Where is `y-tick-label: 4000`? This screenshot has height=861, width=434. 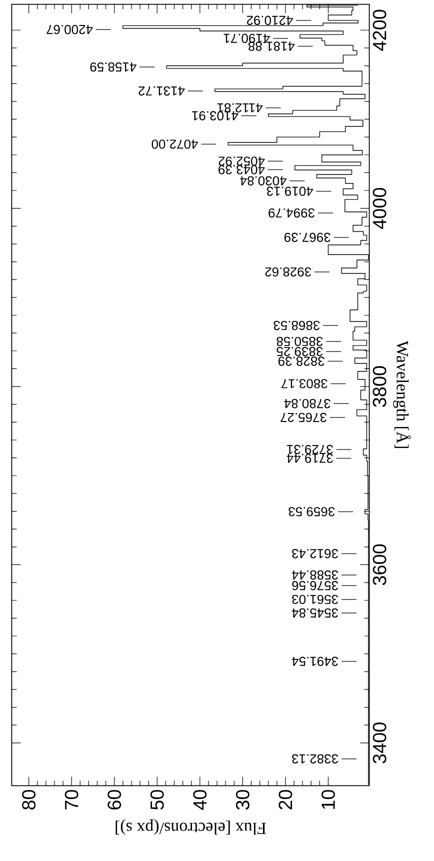
y-tick-label: 4000 is located at coordinates (379, 209).